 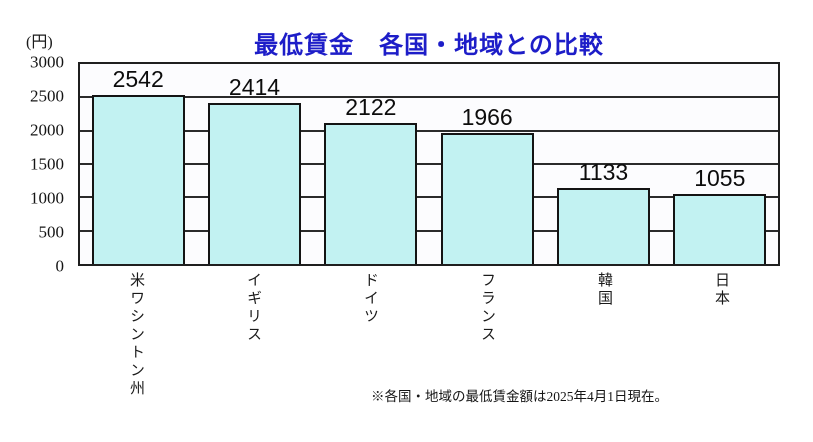 I want to click on y-axis-tick-labels: 0 500 1000 1500 2000 2500 3000, so click(x=35, y=164).